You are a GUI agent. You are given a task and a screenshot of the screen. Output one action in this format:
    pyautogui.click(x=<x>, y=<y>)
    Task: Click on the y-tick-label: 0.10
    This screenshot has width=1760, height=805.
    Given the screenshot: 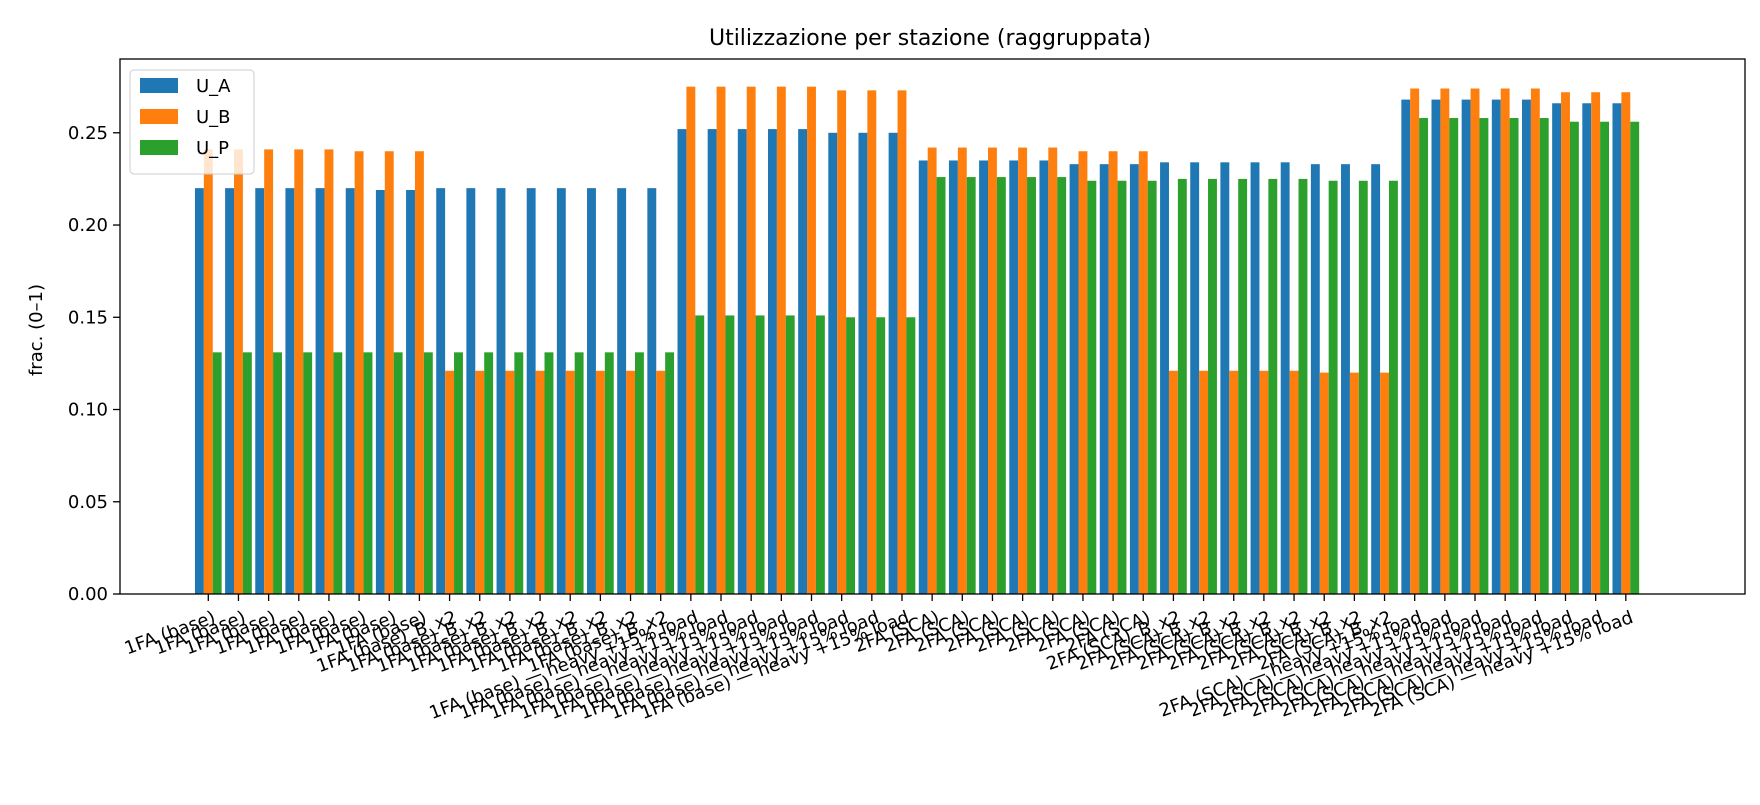 What is the action you would take?
    pyautogui.click(x=88, y=410)
    